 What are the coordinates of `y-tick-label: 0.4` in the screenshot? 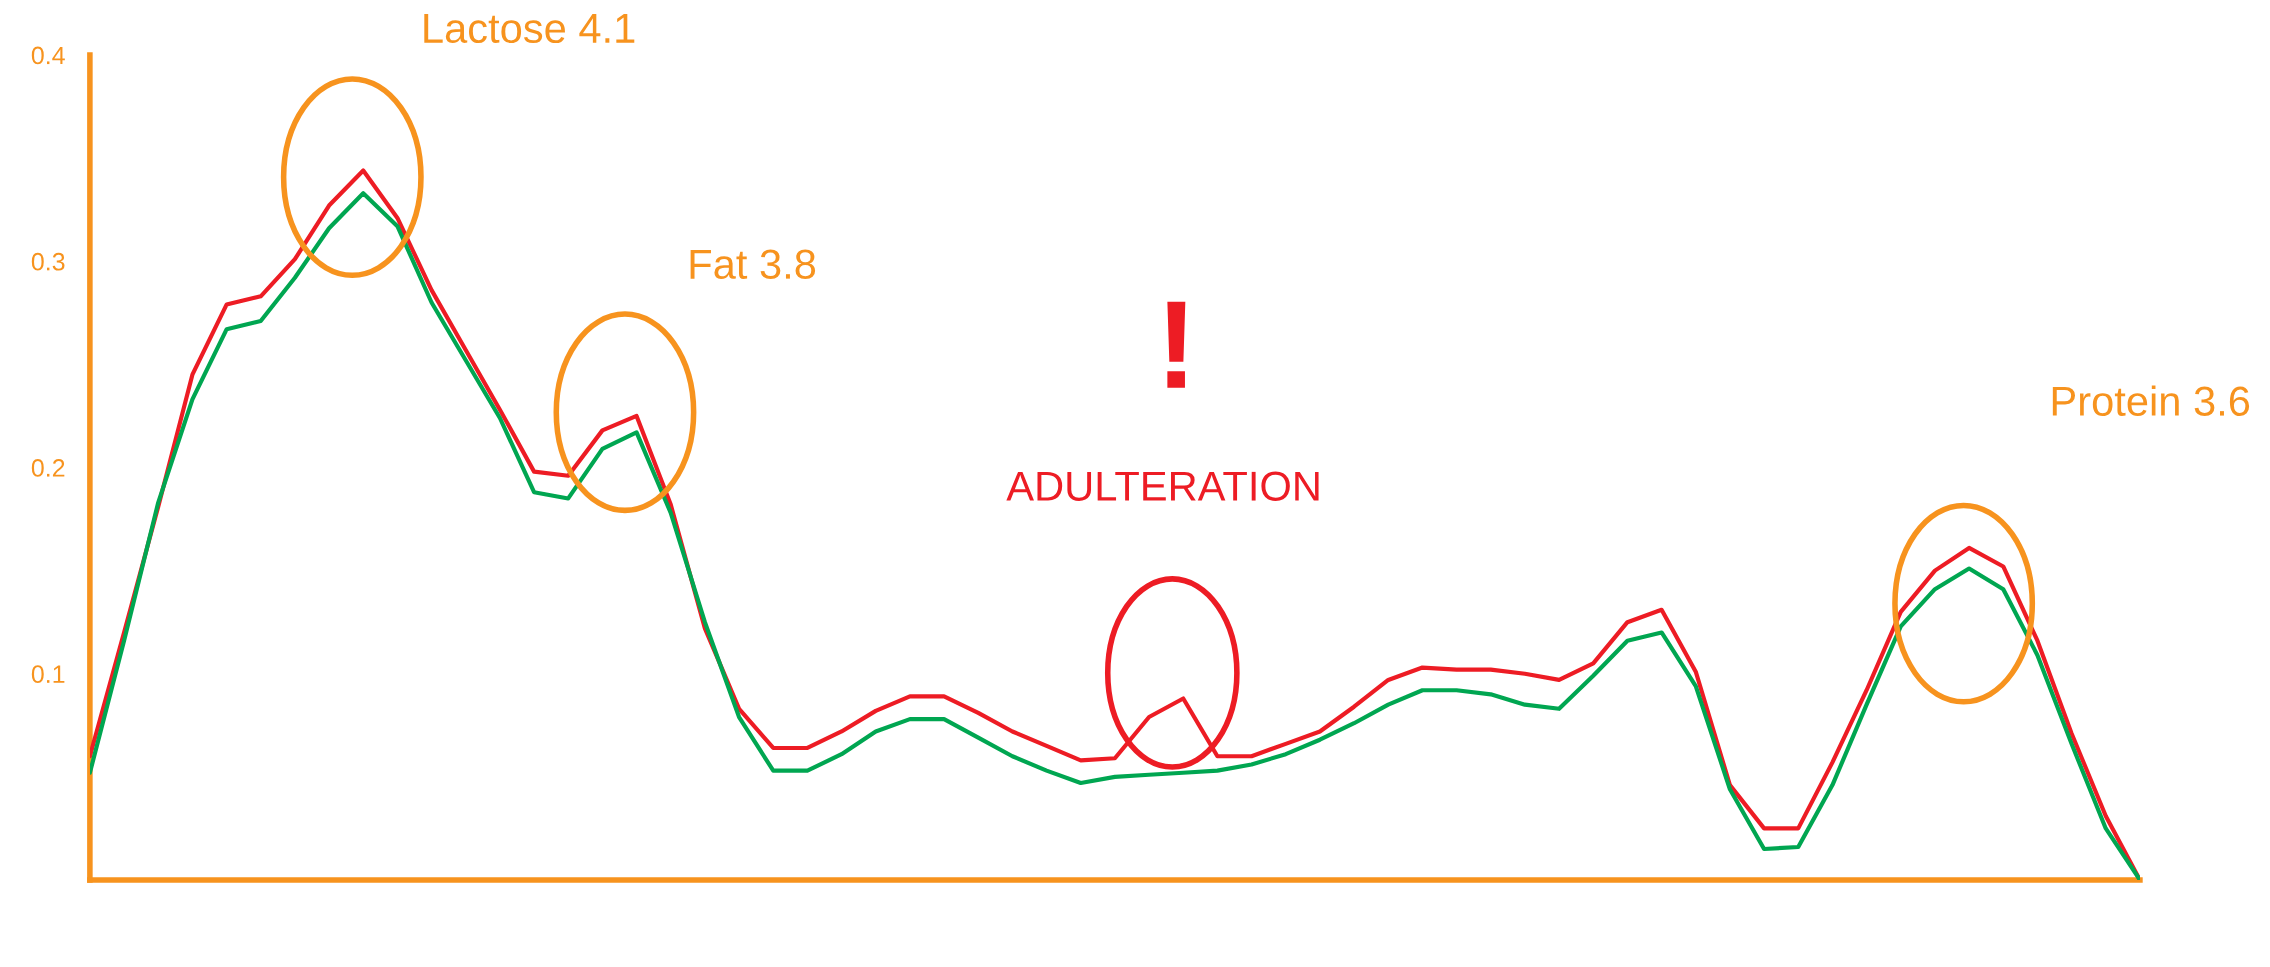 It's located at (48, 55).